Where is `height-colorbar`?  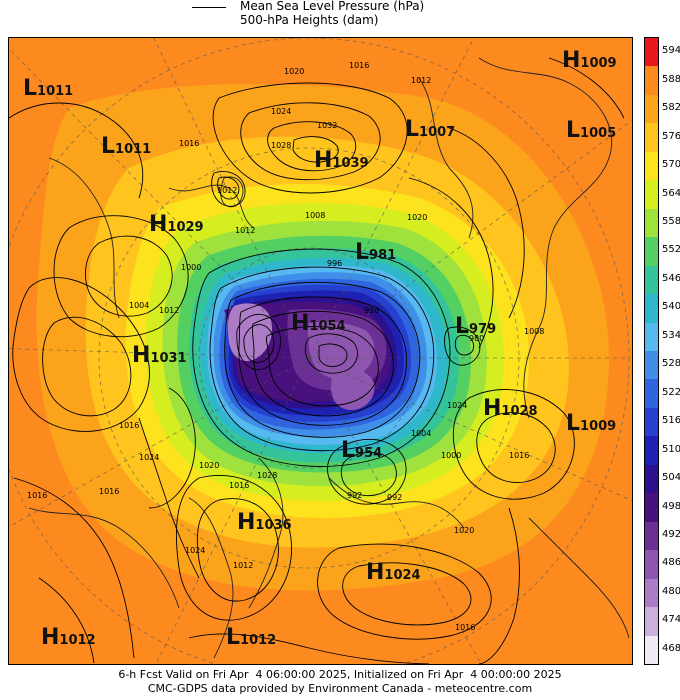
height-colorbar is located at coordinates (651, 351).